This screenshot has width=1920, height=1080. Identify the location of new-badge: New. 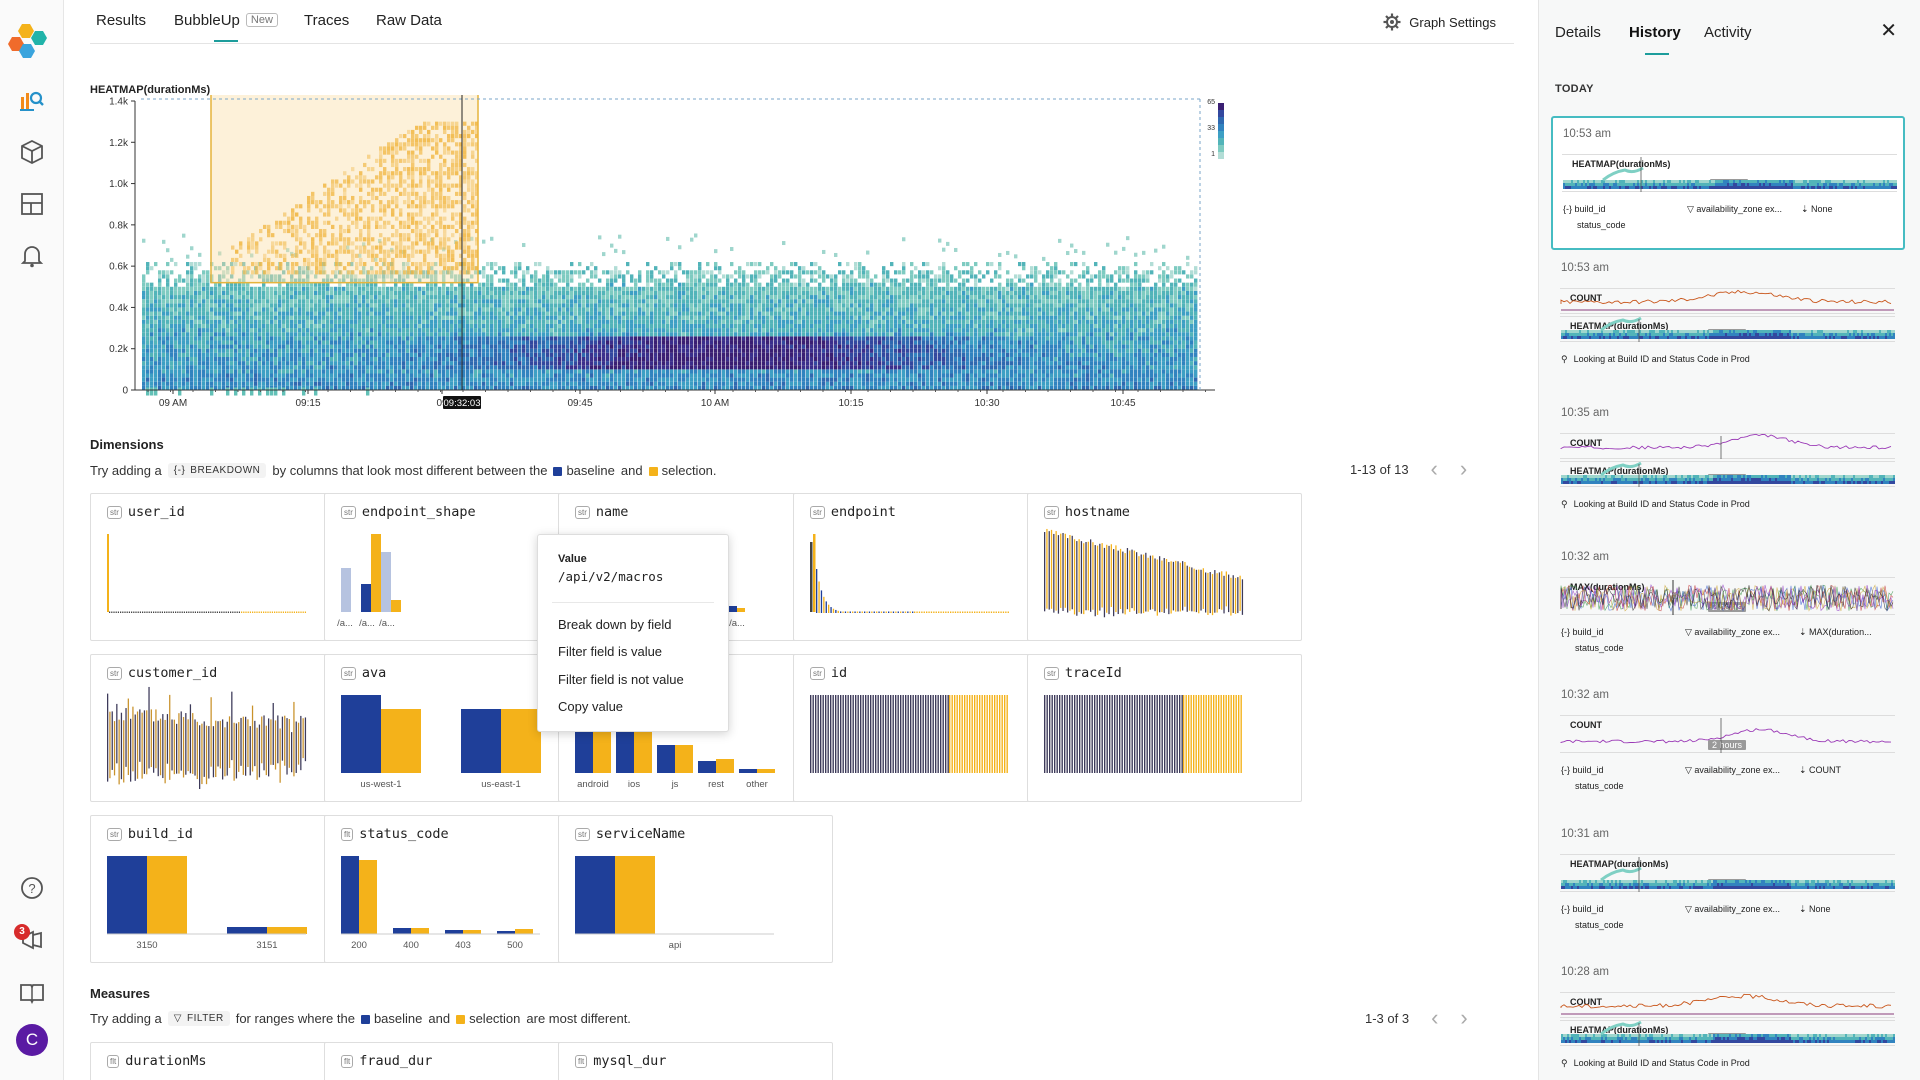
(261, 20).